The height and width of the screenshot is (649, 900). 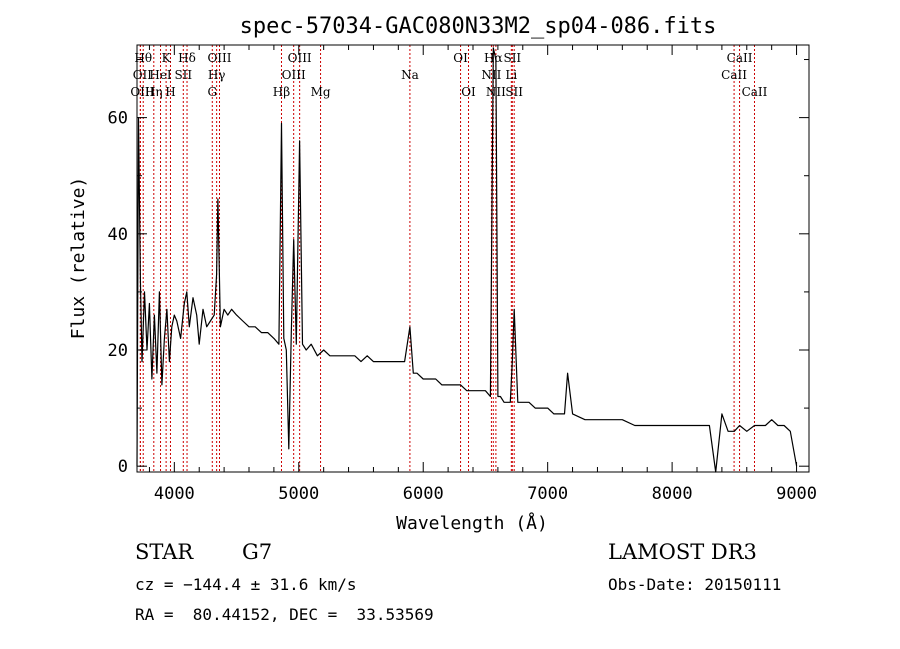 What do you see at coordinates (212, 92) in the screenshot?
I see `spectral-line-label-11: G` at bounding box center [212, 92].